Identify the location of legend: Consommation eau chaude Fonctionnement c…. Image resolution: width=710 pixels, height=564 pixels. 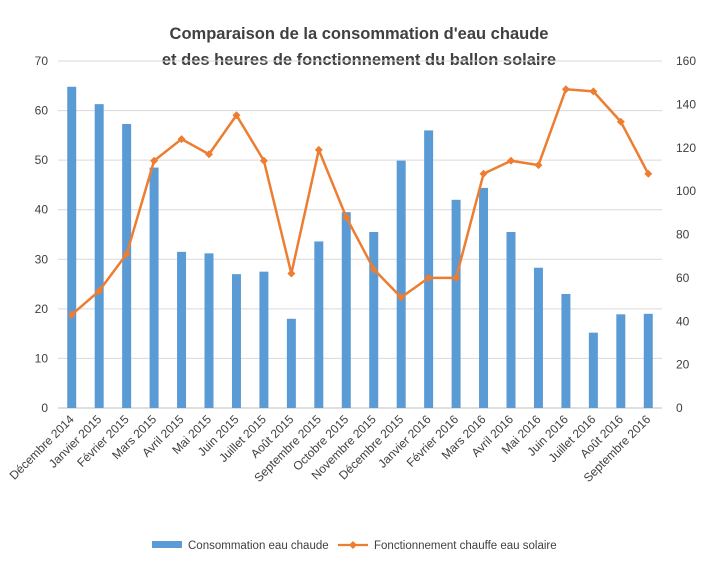
(354, 546).